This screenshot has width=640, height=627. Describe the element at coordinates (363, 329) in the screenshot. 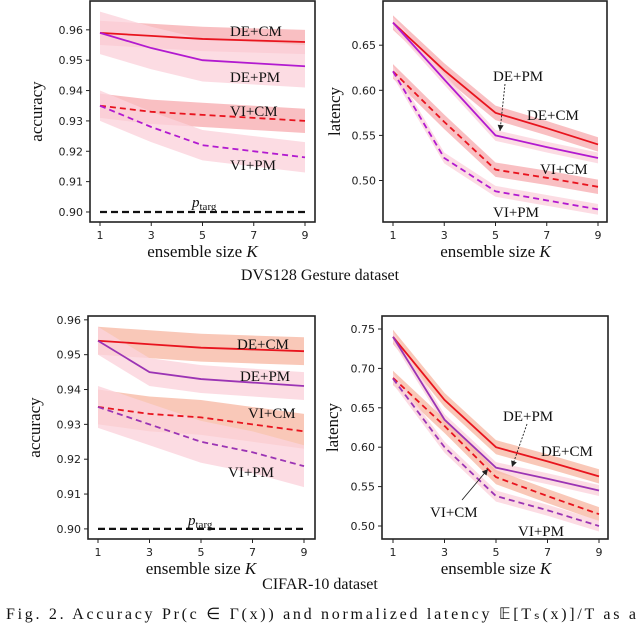

I see `y-tick-label: 0.75` at that location.